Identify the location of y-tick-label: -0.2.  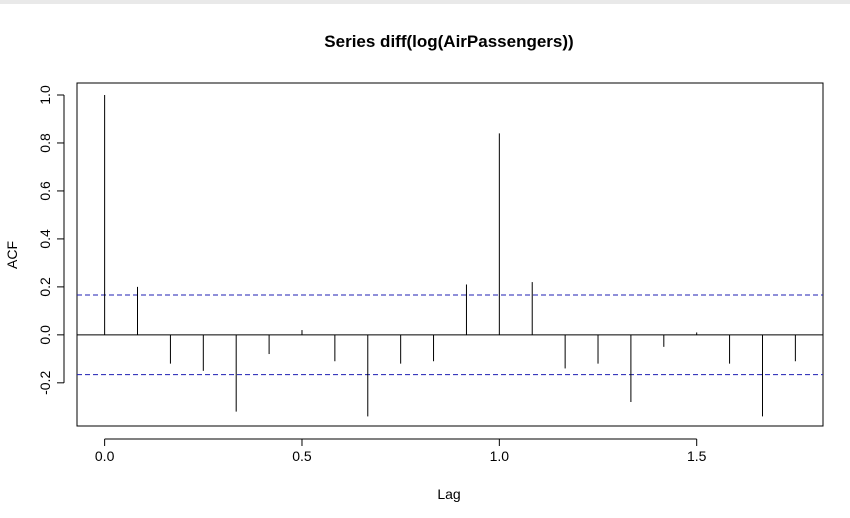
(45, 383).